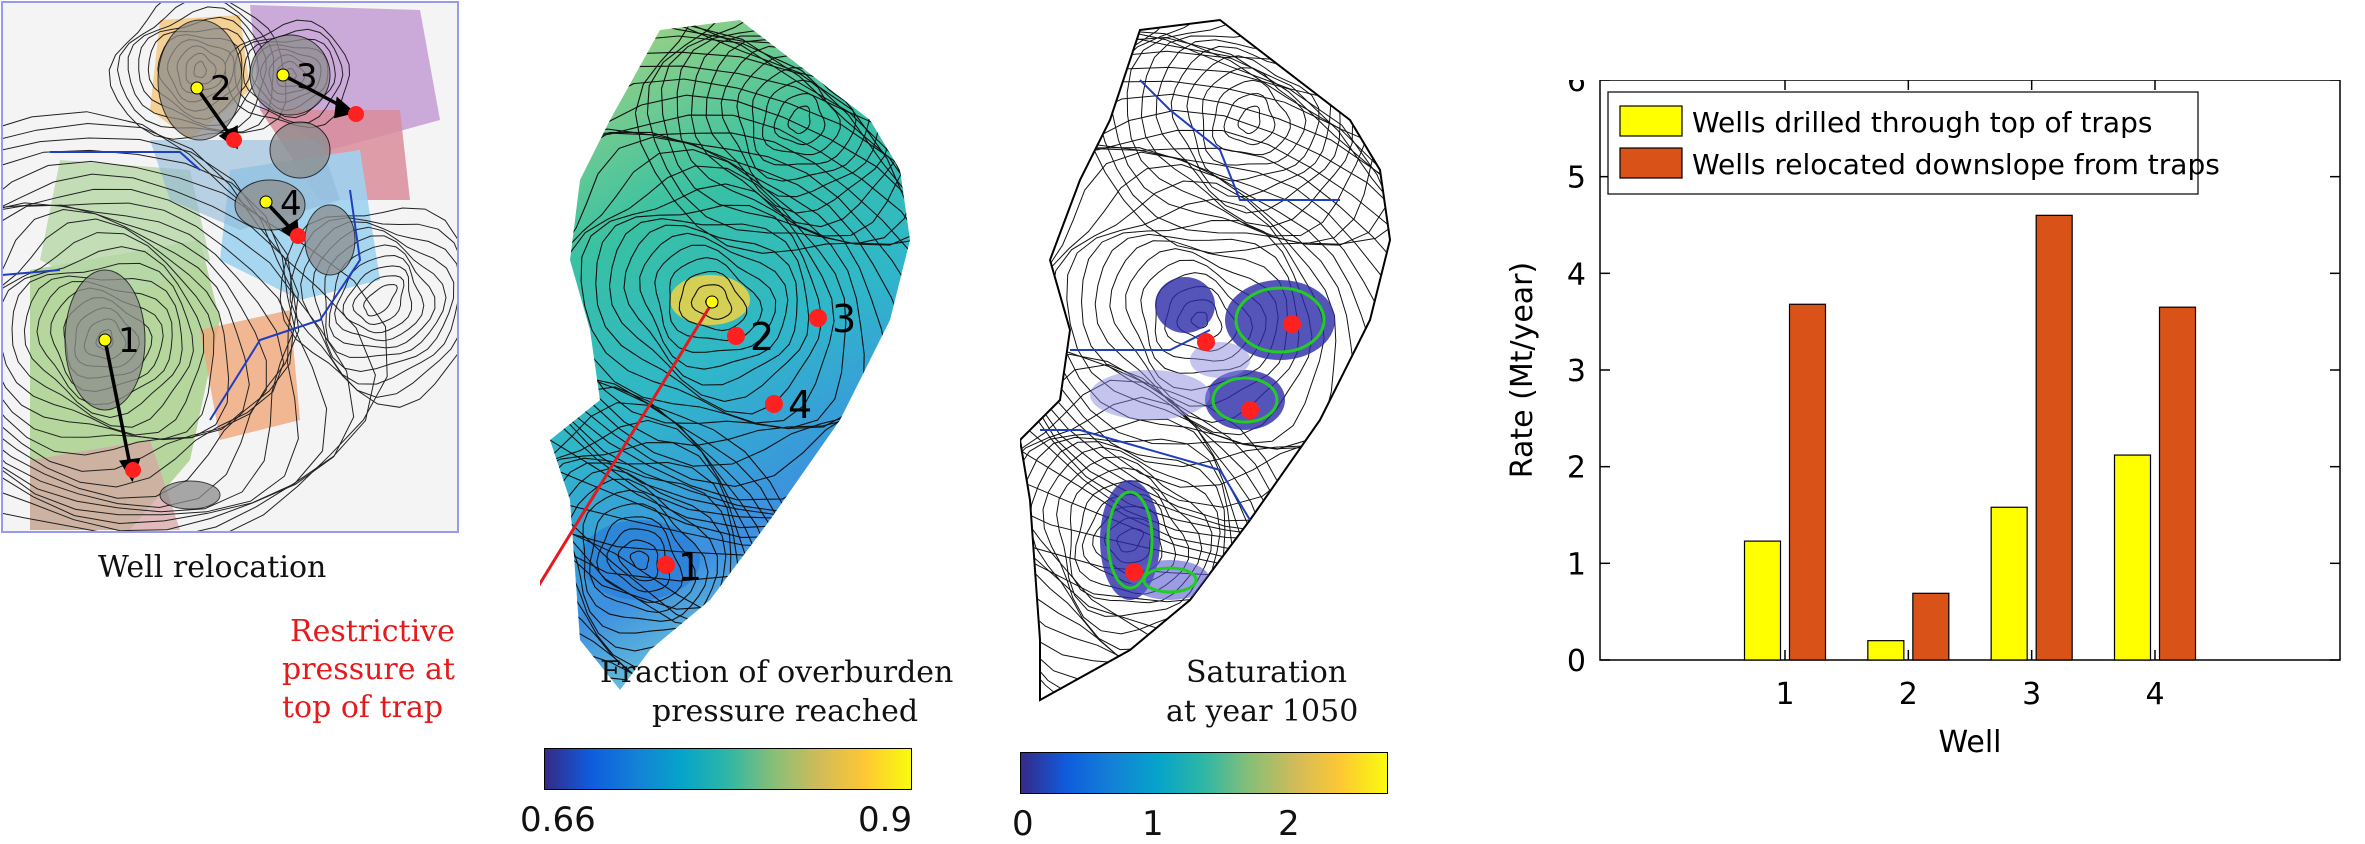  I want to click on well-relocation-panel: 1 2 3 4 Well relocation, so click(231, 292).